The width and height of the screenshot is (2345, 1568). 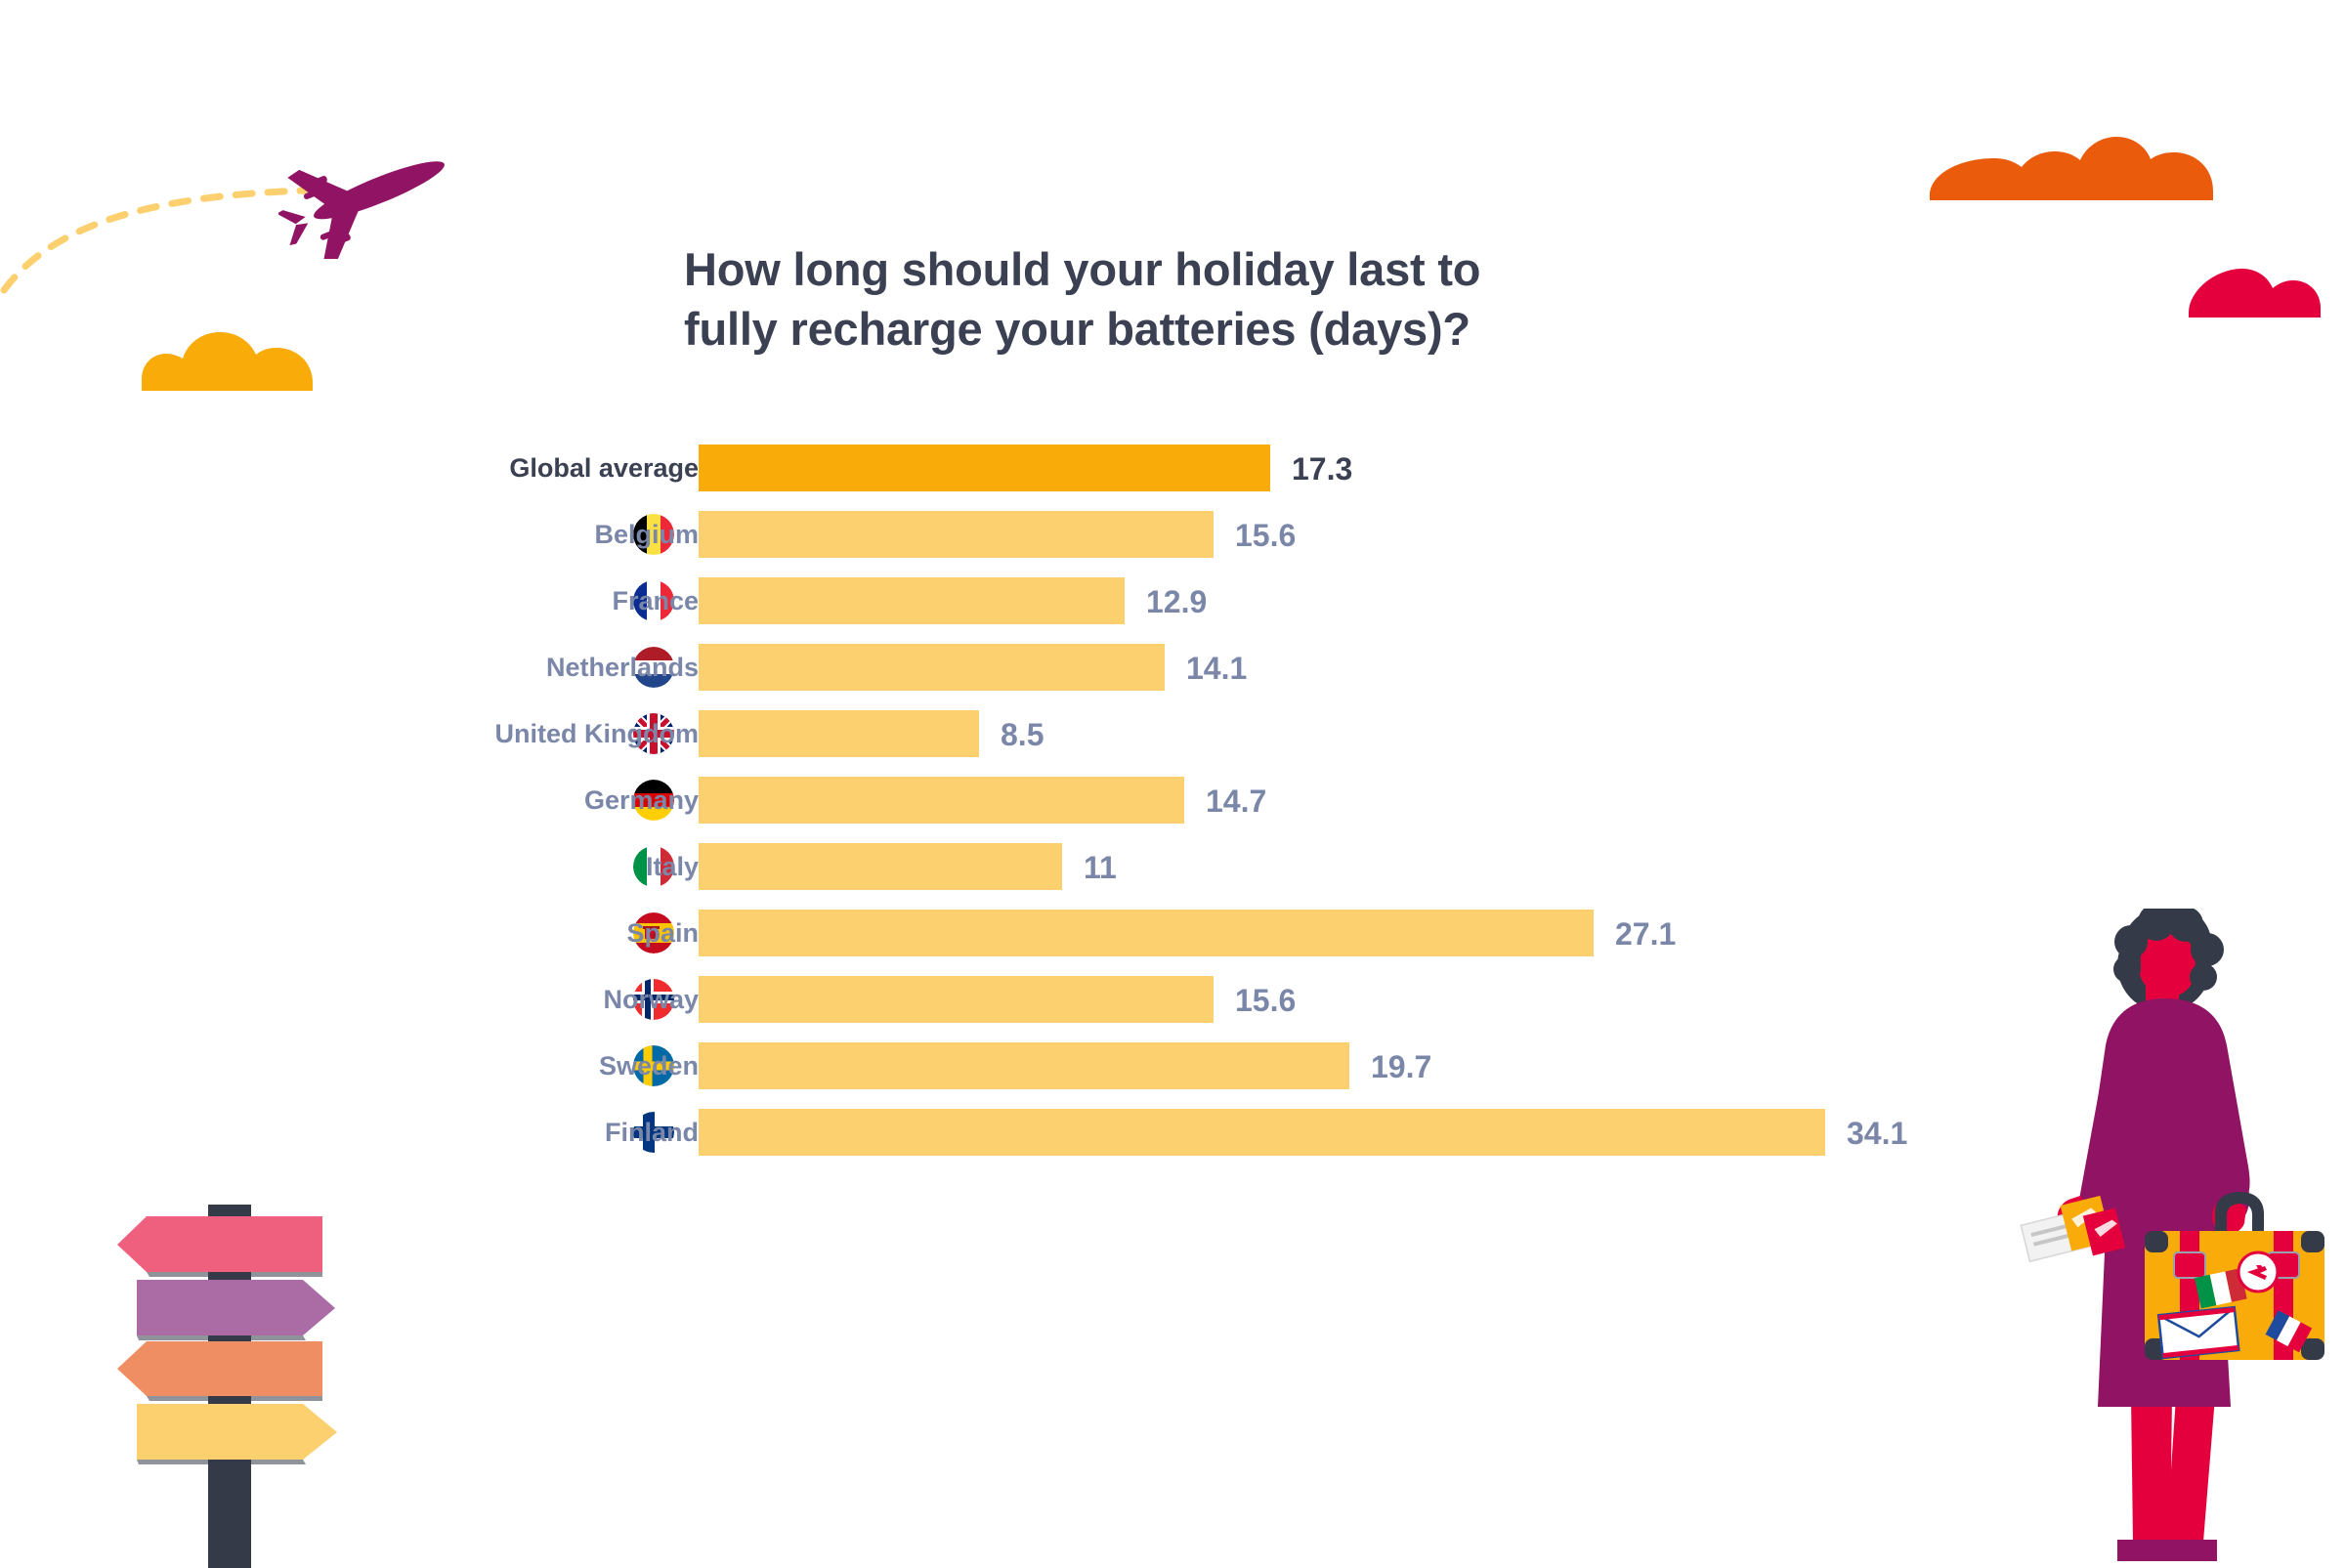 I want to click on bar-row-label: Finland, so click(x=652, y=1132).